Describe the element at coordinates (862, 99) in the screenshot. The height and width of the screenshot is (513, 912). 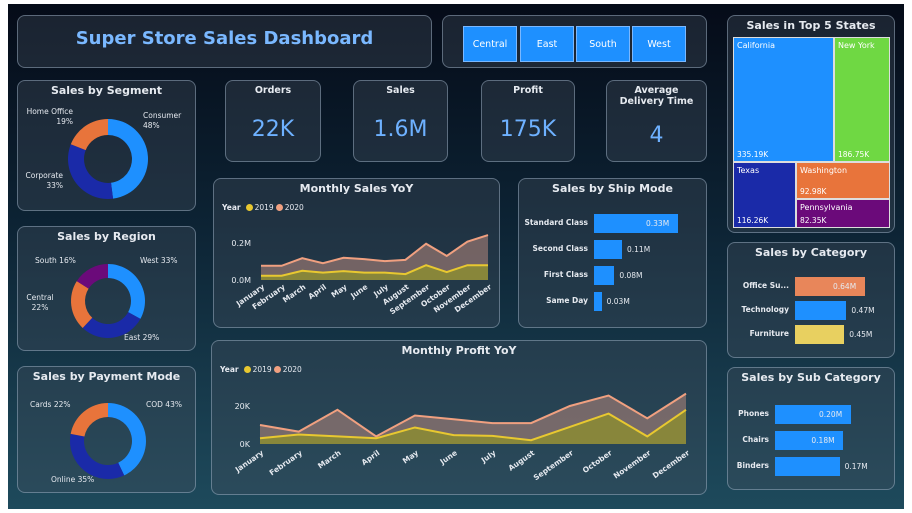
I see `treemap-new-york: New York 186.75K` at that location.